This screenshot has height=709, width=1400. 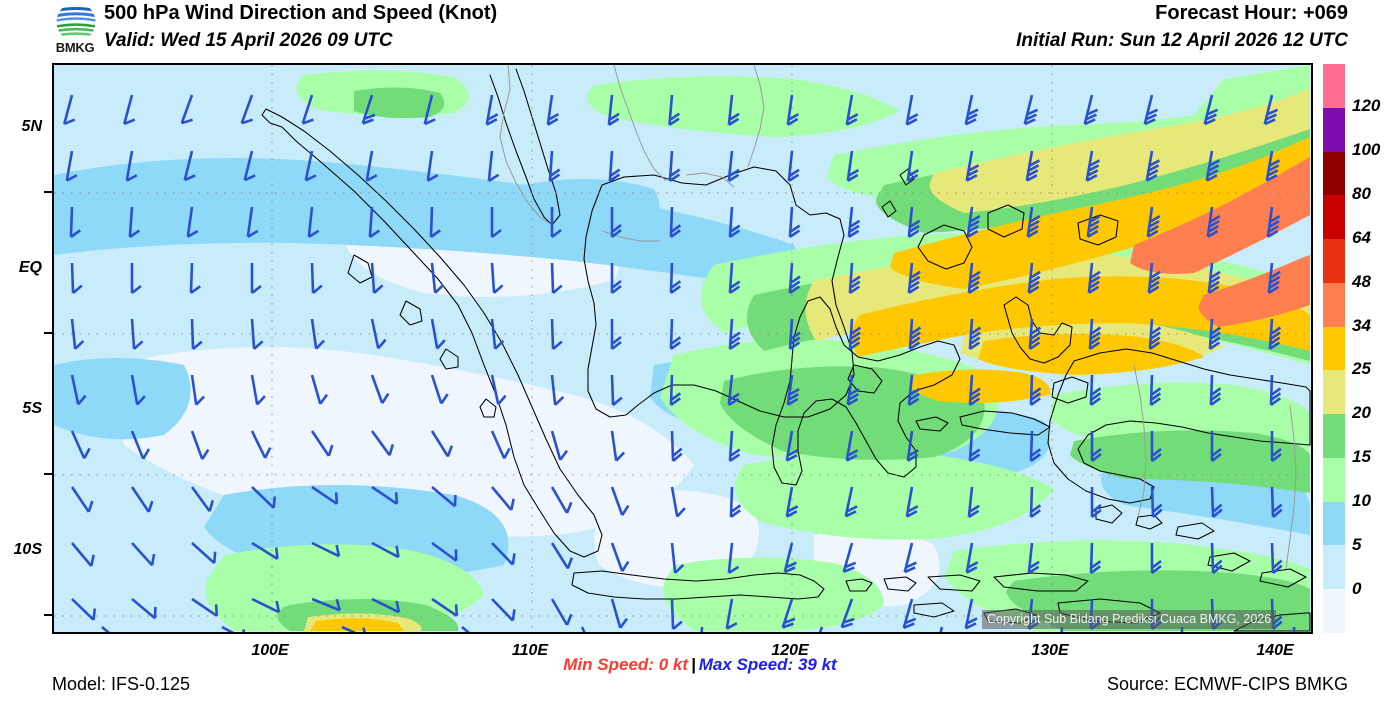 What do you see at coordinates (1251, 13) in the screenshot?
I see `forecast-hour-label: Forecast Hour: +069` at bounding box center [1251, 13].